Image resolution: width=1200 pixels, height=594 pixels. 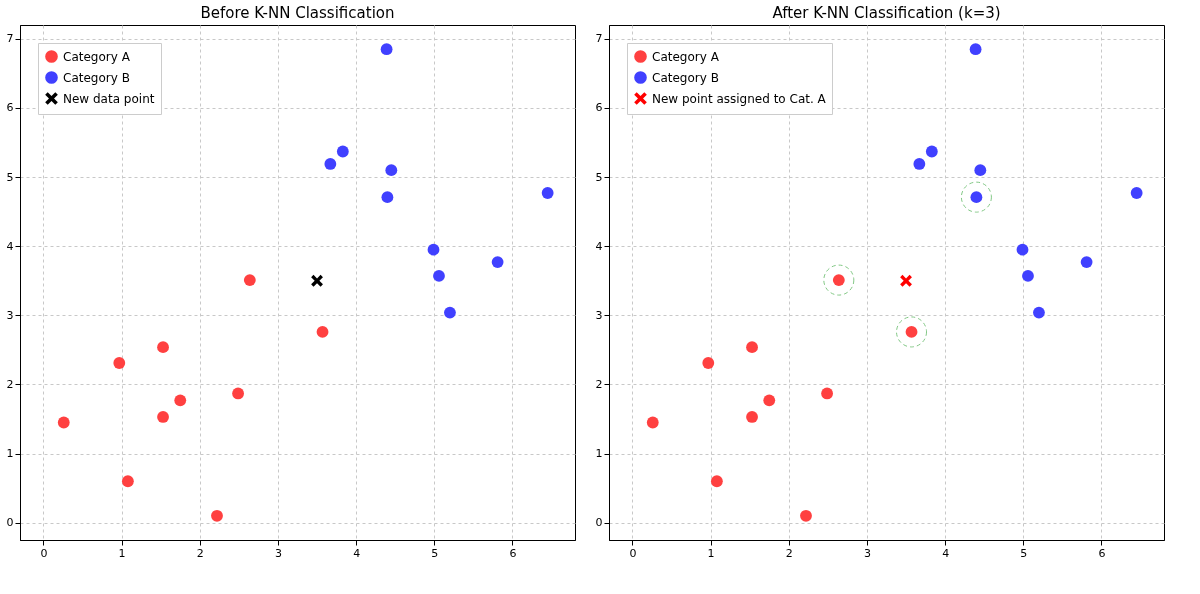 I want to click on legend-label: New point assigned to Cat. A, so click(x=739, y=98).